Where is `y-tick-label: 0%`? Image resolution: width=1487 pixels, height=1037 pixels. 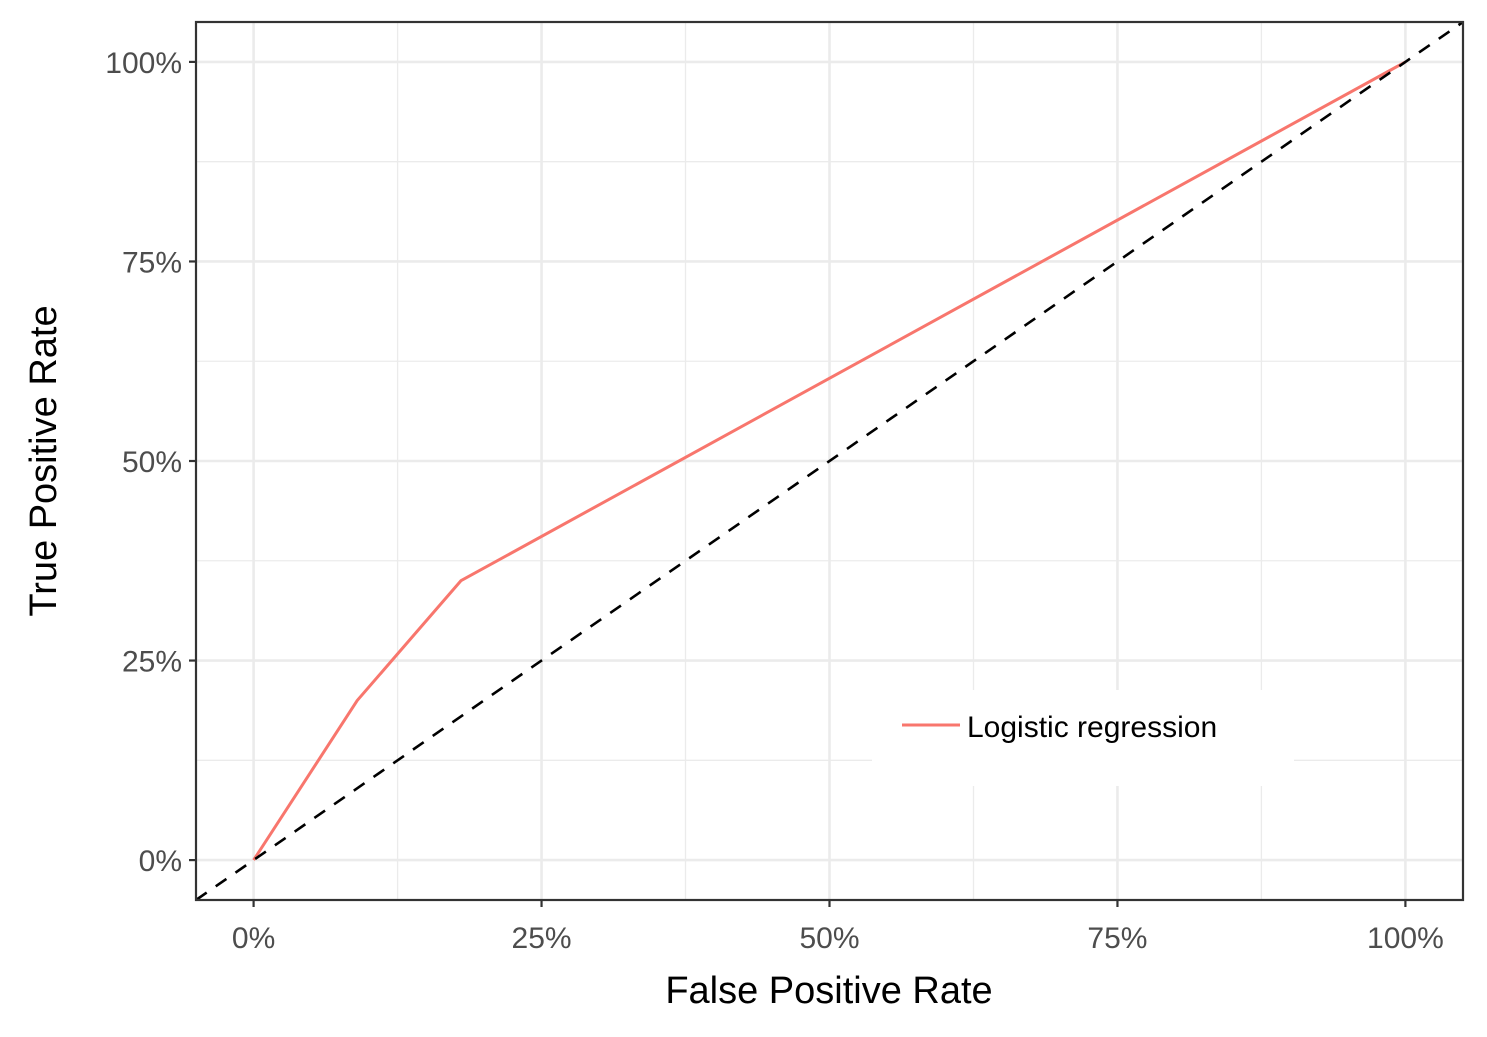 y-tick-label: 0% is located at coordinates (160, 861).